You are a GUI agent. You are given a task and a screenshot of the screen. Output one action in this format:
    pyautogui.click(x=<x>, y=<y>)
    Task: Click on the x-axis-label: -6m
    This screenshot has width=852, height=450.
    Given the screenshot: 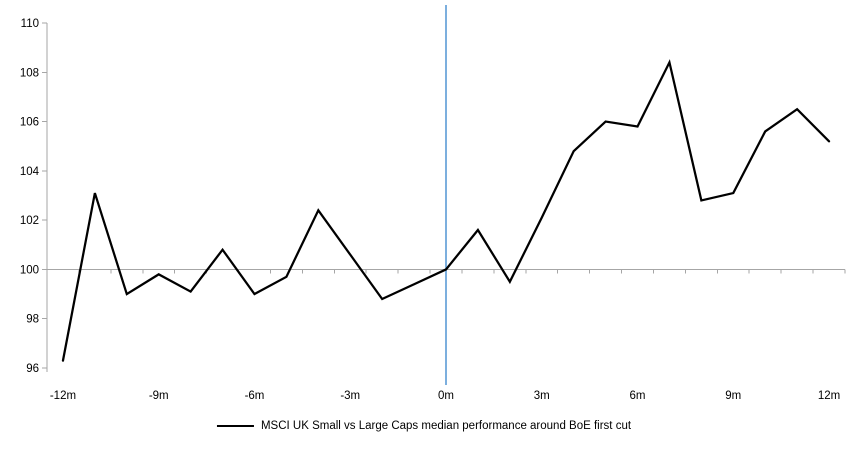 What is the action you would take?
    pyautogui.click(x=255, y=396)
    